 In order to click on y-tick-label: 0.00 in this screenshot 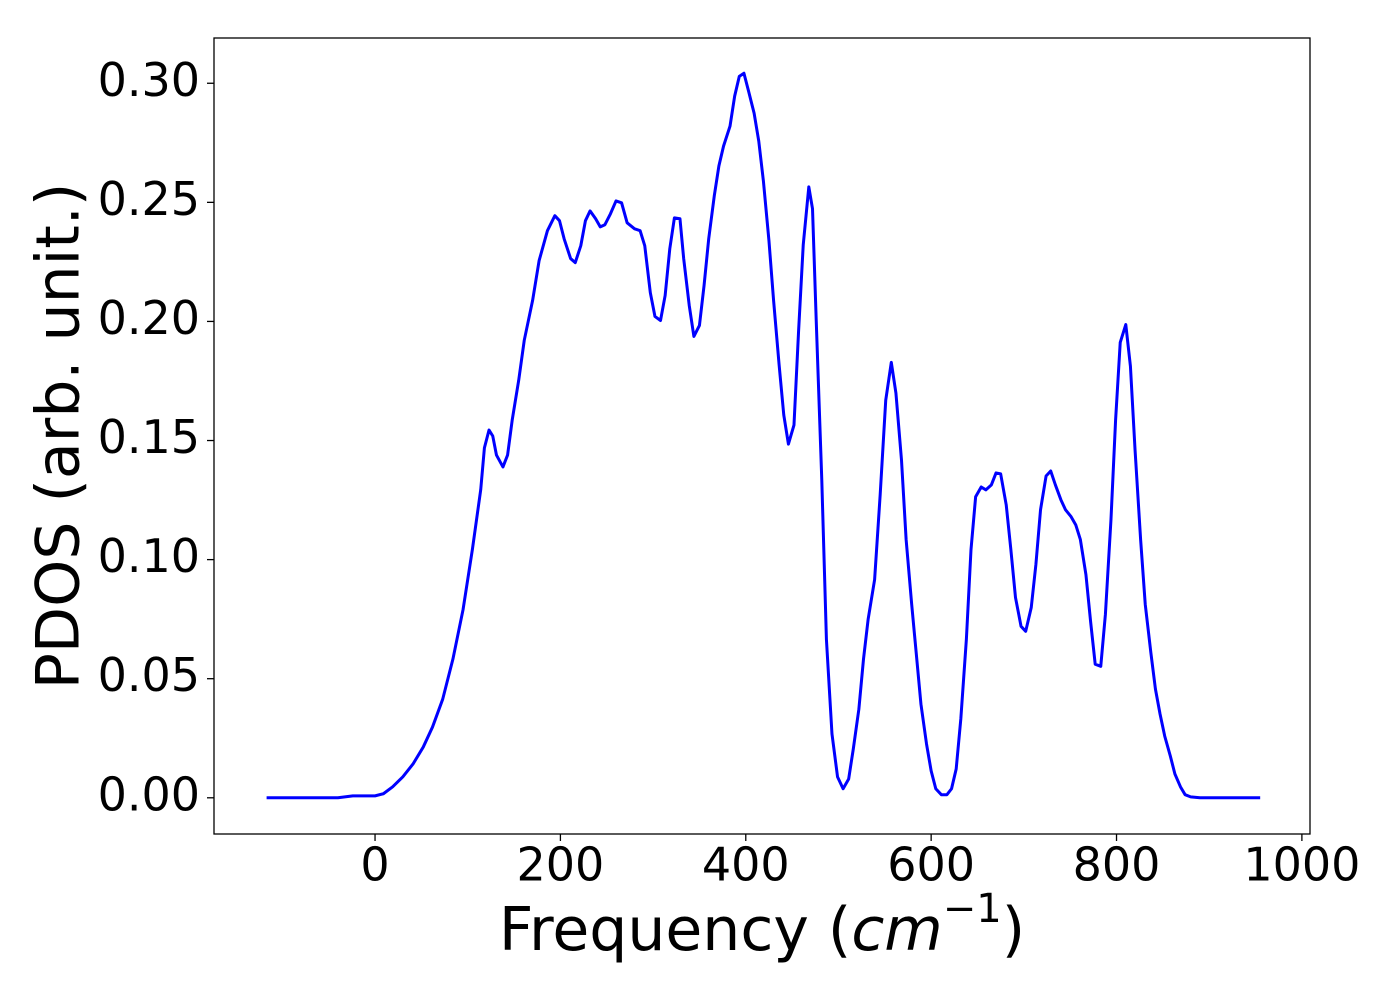, I will do `click(149, 794)`.